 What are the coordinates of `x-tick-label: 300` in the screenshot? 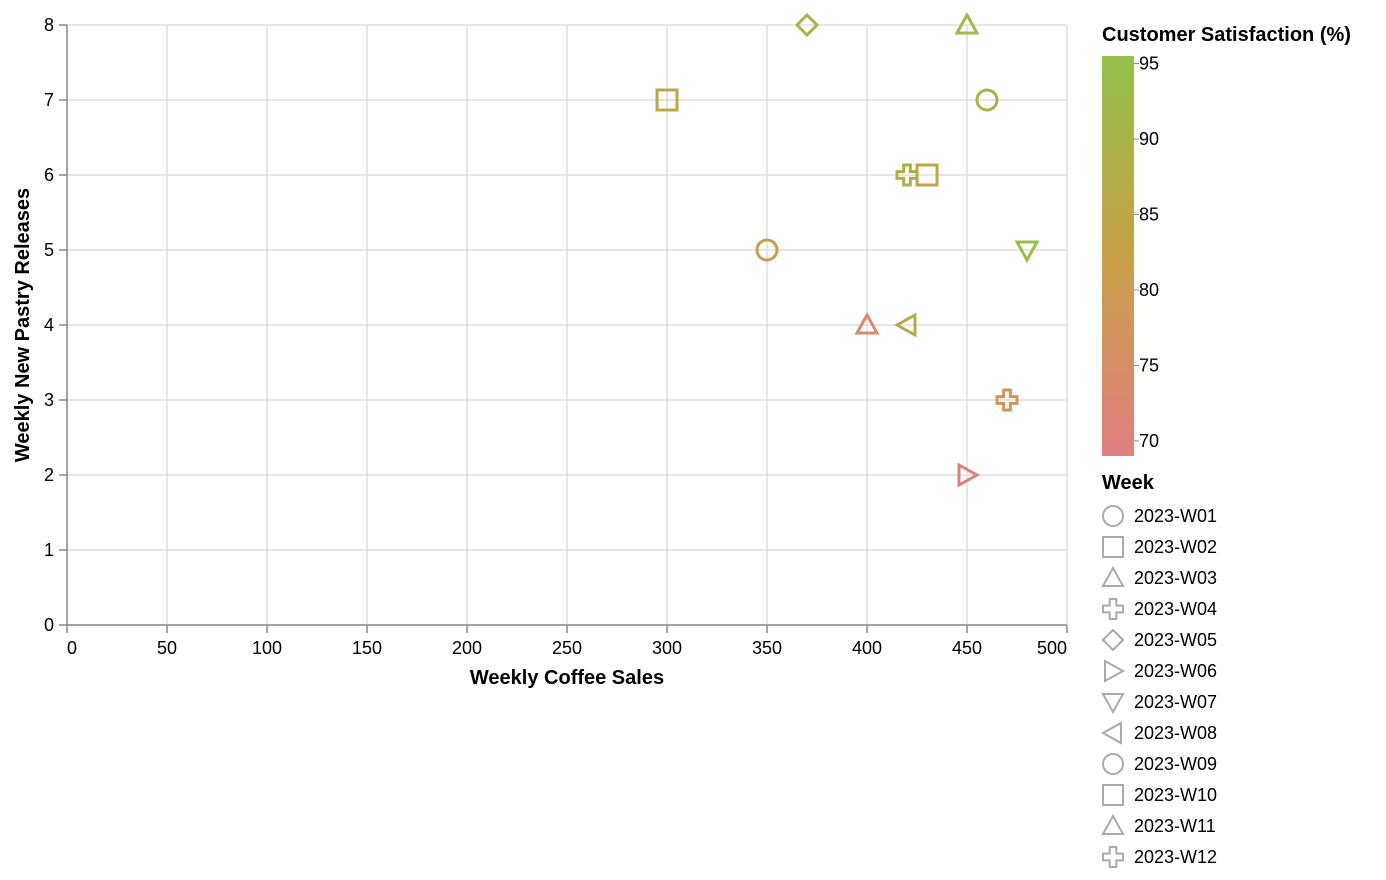 It's located at (667, 648).